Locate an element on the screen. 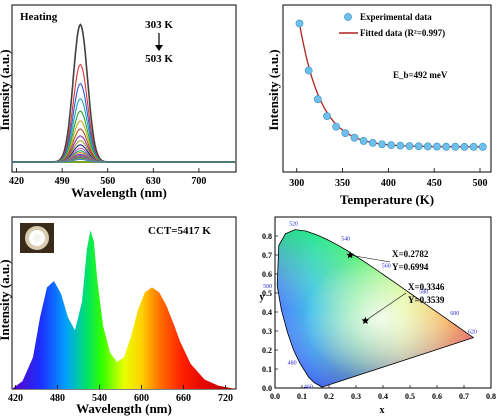  panel-a-ylabel: Intensity (a.u.) is located at coordinates (6, 89).